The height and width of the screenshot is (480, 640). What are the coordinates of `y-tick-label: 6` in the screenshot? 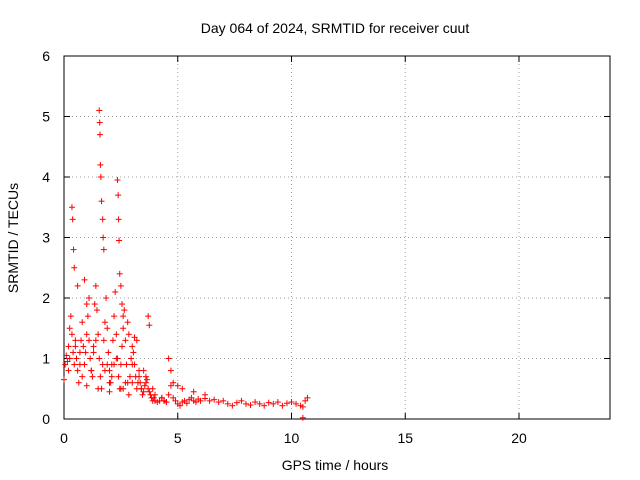 It's located at (46, 56).